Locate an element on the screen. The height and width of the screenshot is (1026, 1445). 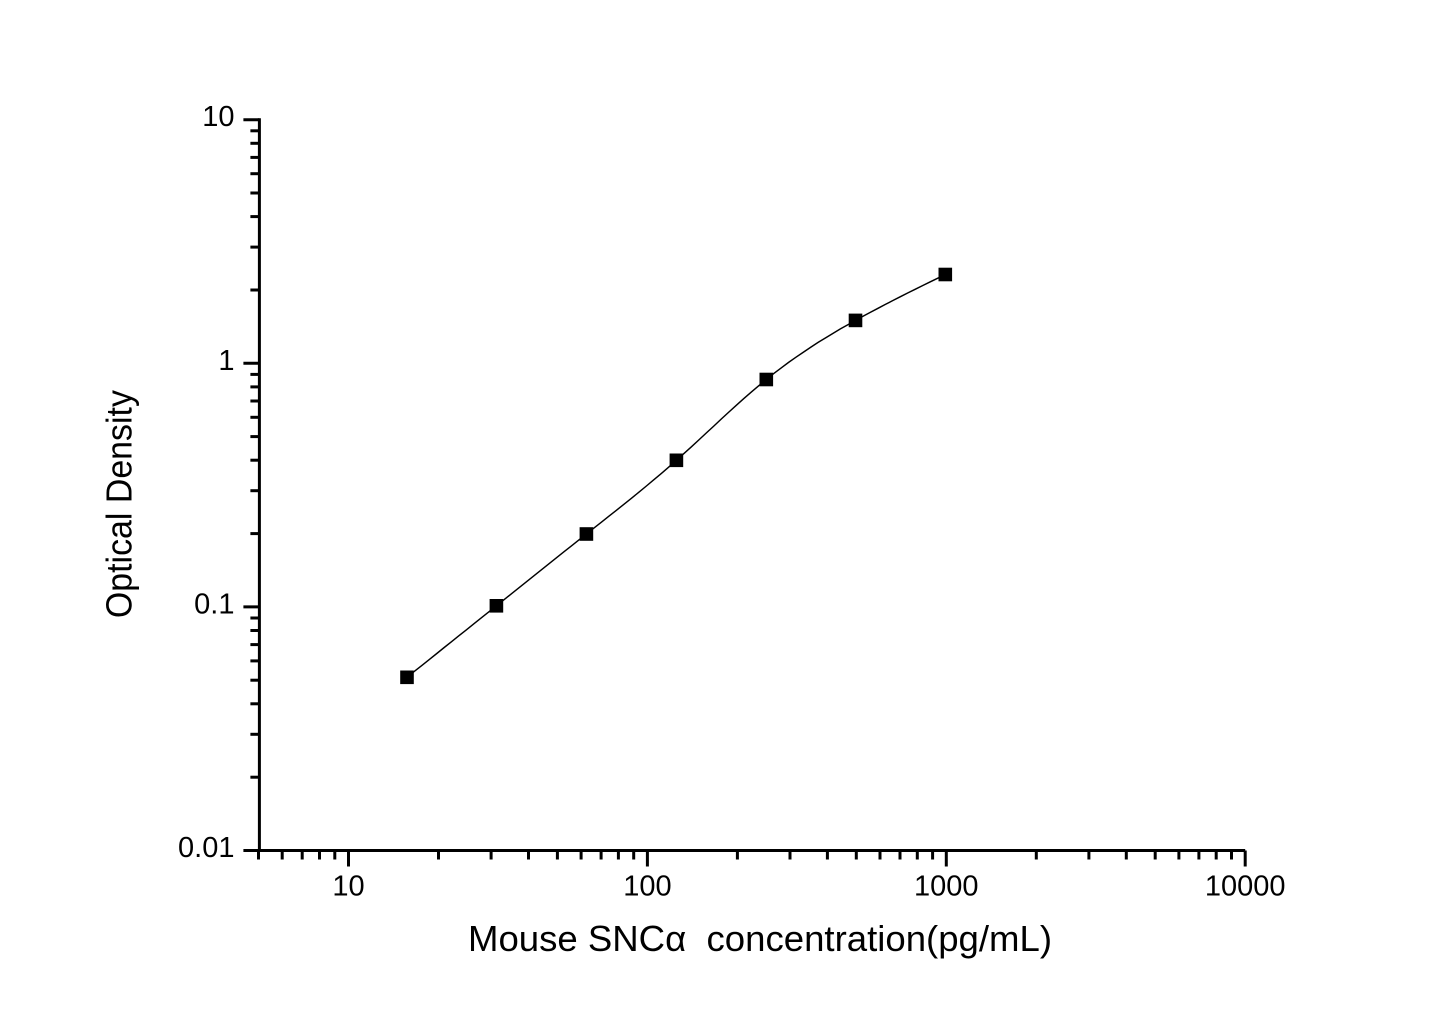
svg-text:Mouse SNCα concentration(pg/m: Mouse SNCα concentration(pg/mL) is located at coordinates (760, 938).